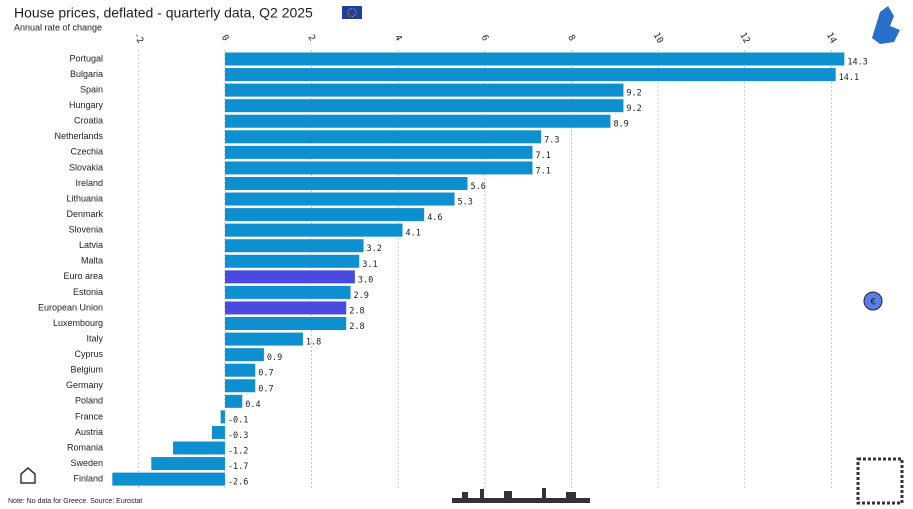 The image size is (913, 509). What do you see at coordinates (89, 416) in the screenshot?
I see `y-tick-label: France` at bounding box center [89, 416].